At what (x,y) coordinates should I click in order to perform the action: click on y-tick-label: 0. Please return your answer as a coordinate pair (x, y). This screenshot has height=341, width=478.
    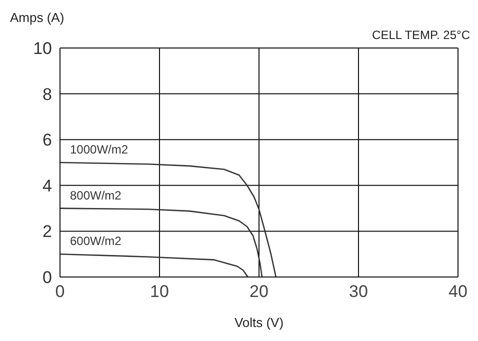
    Looking at the image, I should click on (47, 278).